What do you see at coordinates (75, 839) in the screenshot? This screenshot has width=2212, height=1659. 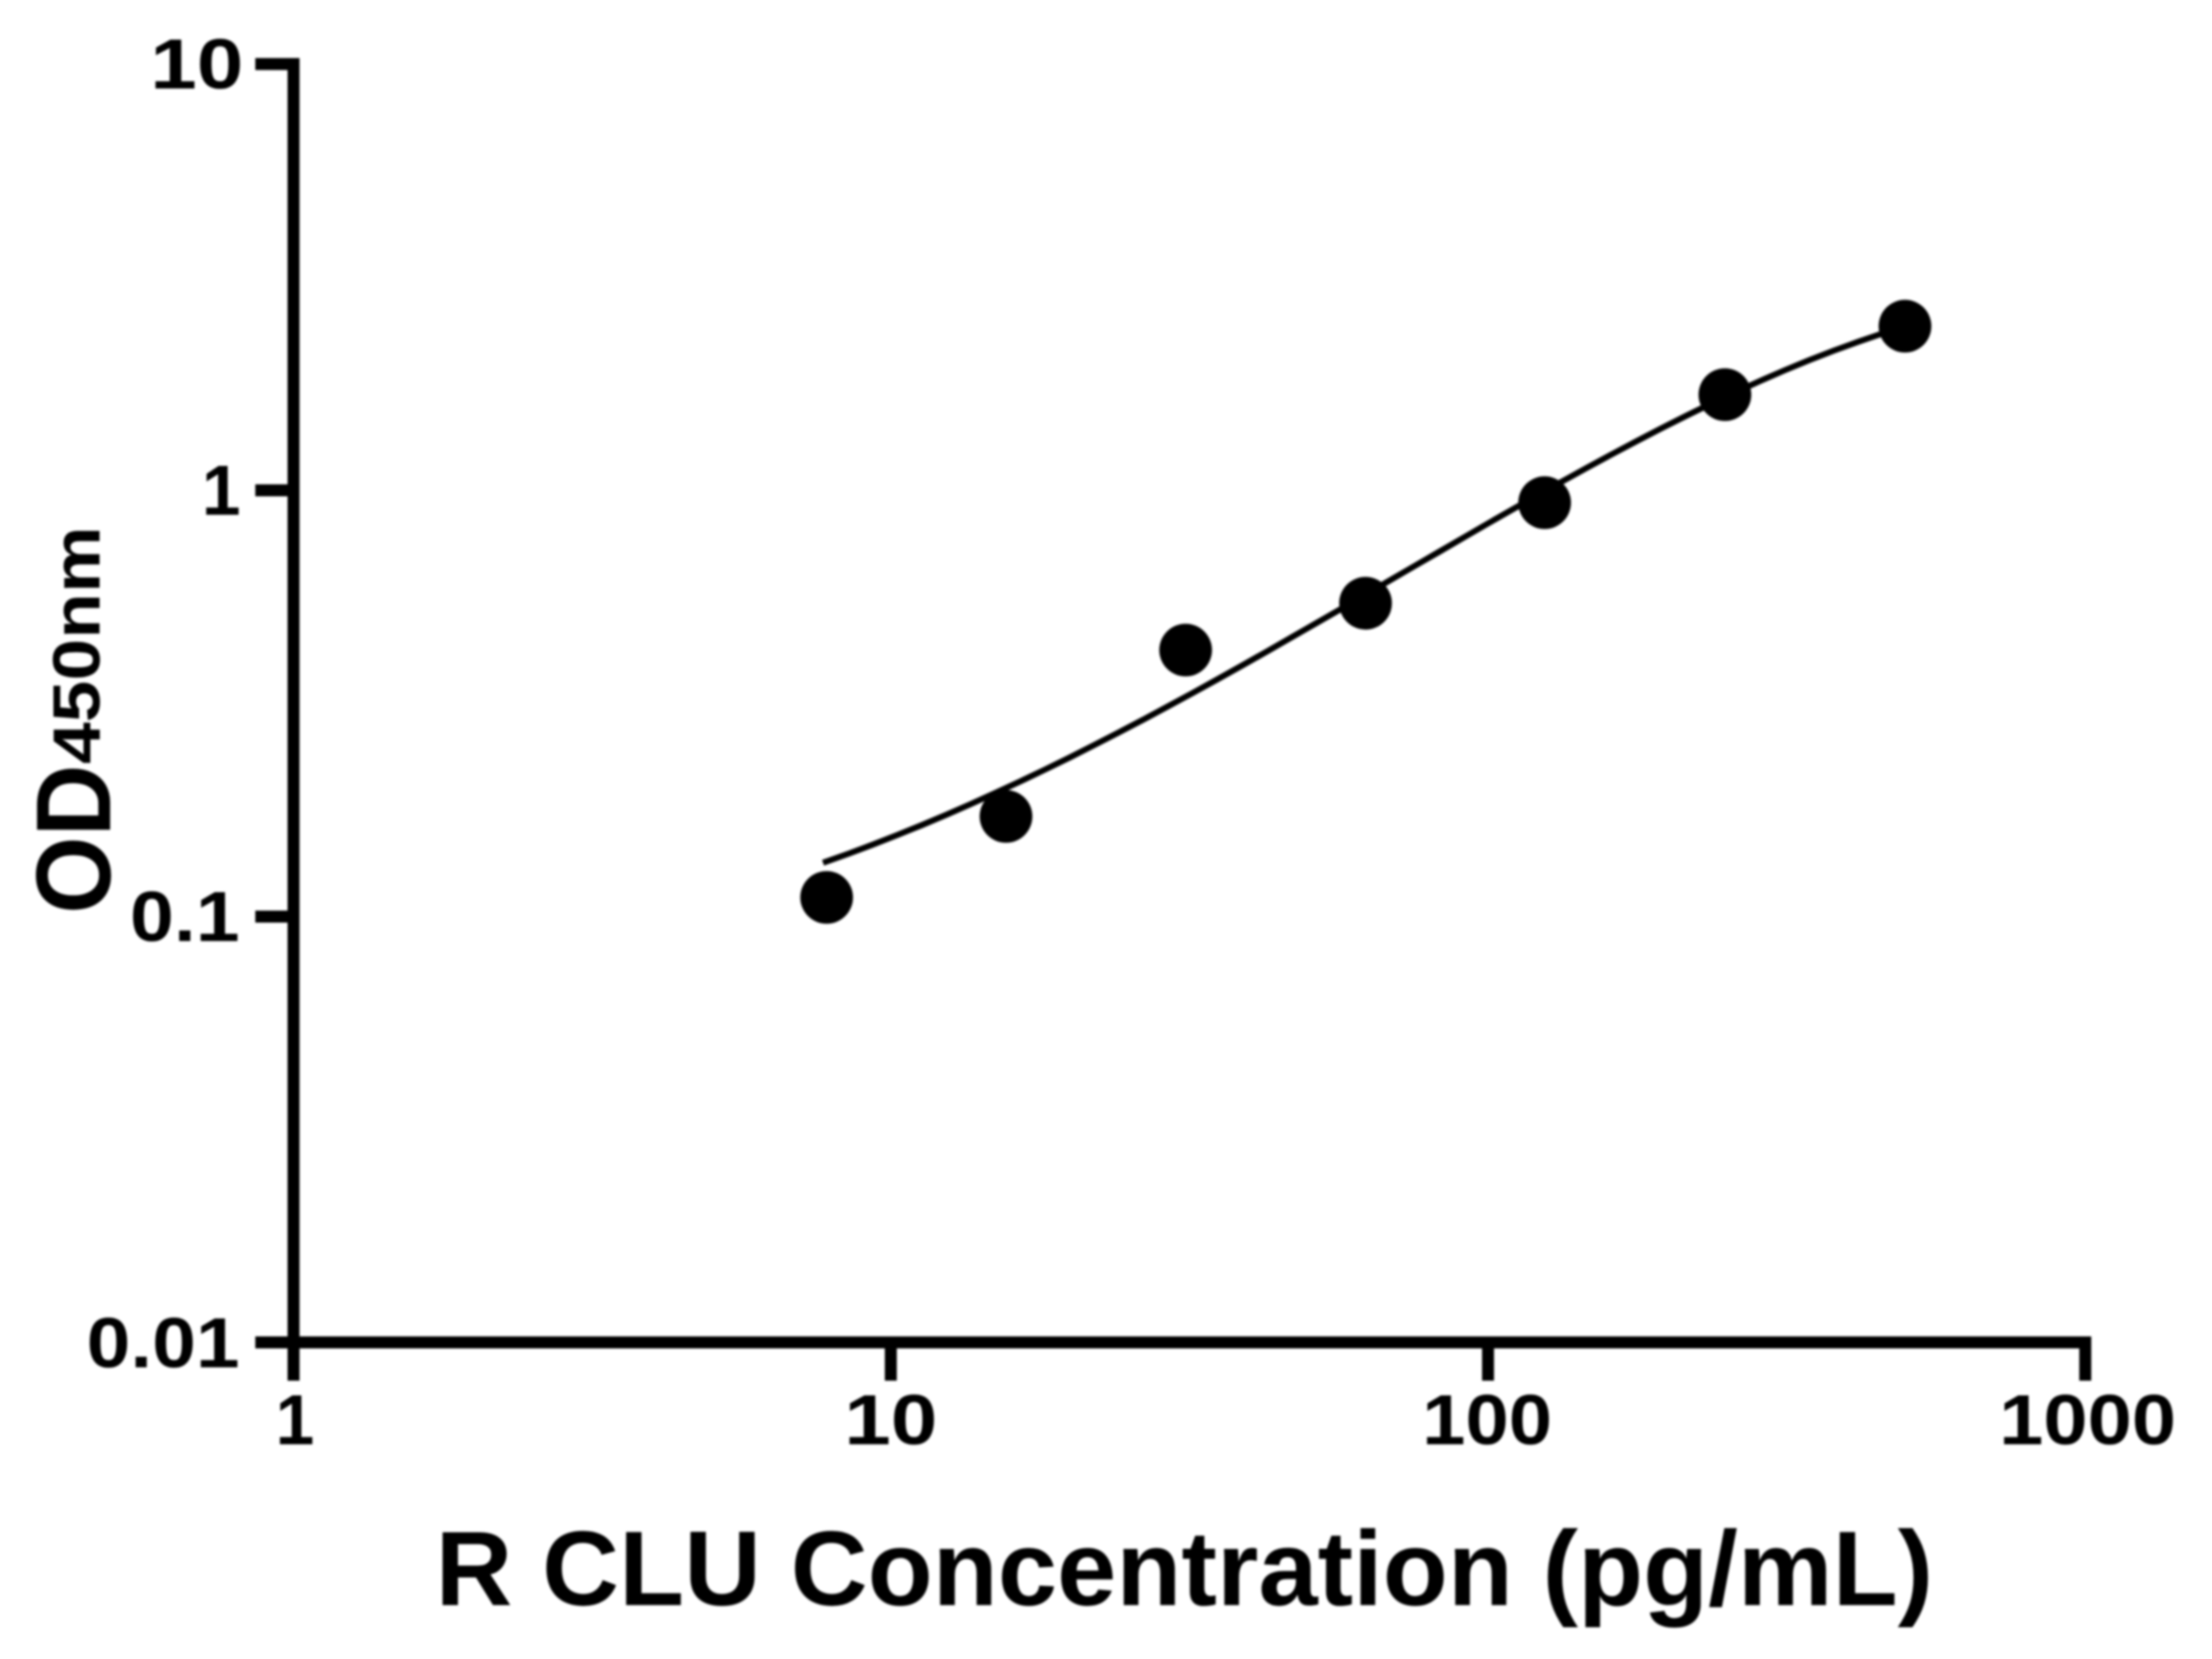 I see `svg-text: OD` at bounding box center [75, 839].